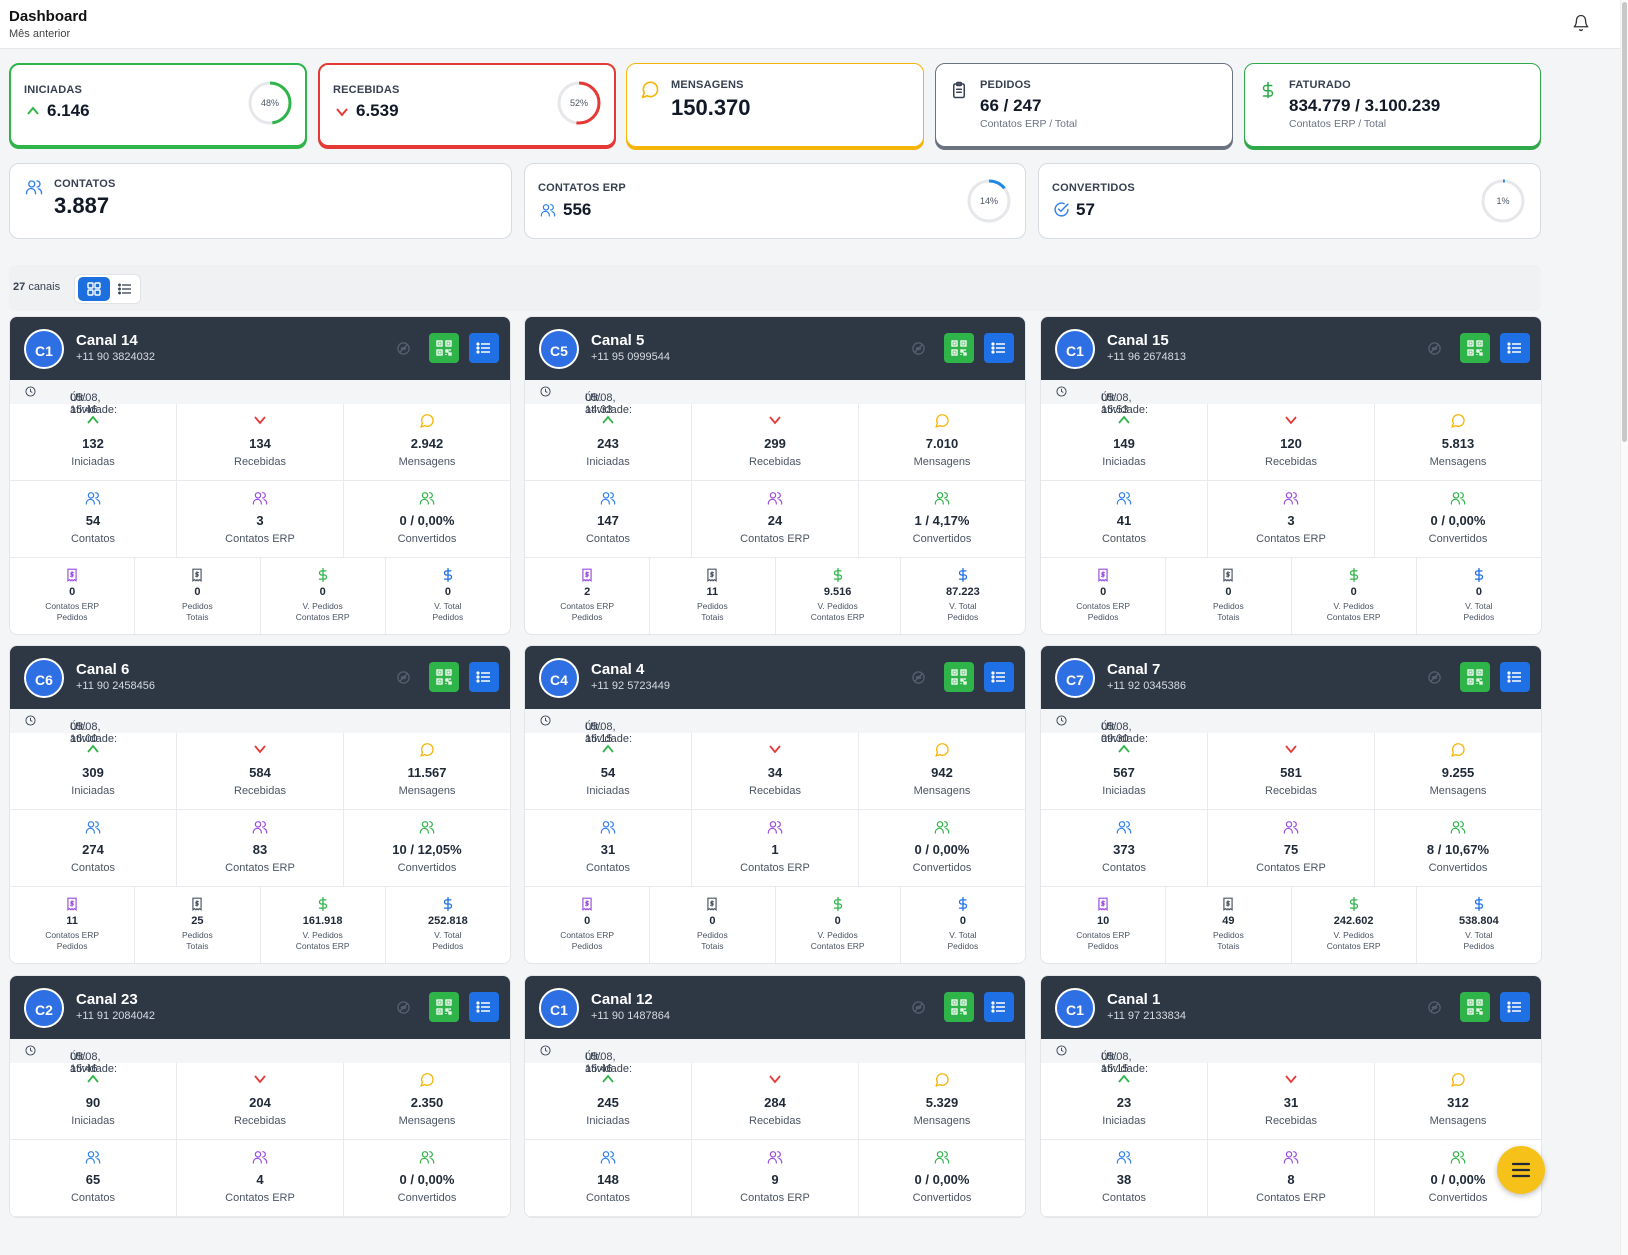  I want to click on stat-v-pedidos: 0 V. Pedidos Contatos ERP, so click(323, 596).